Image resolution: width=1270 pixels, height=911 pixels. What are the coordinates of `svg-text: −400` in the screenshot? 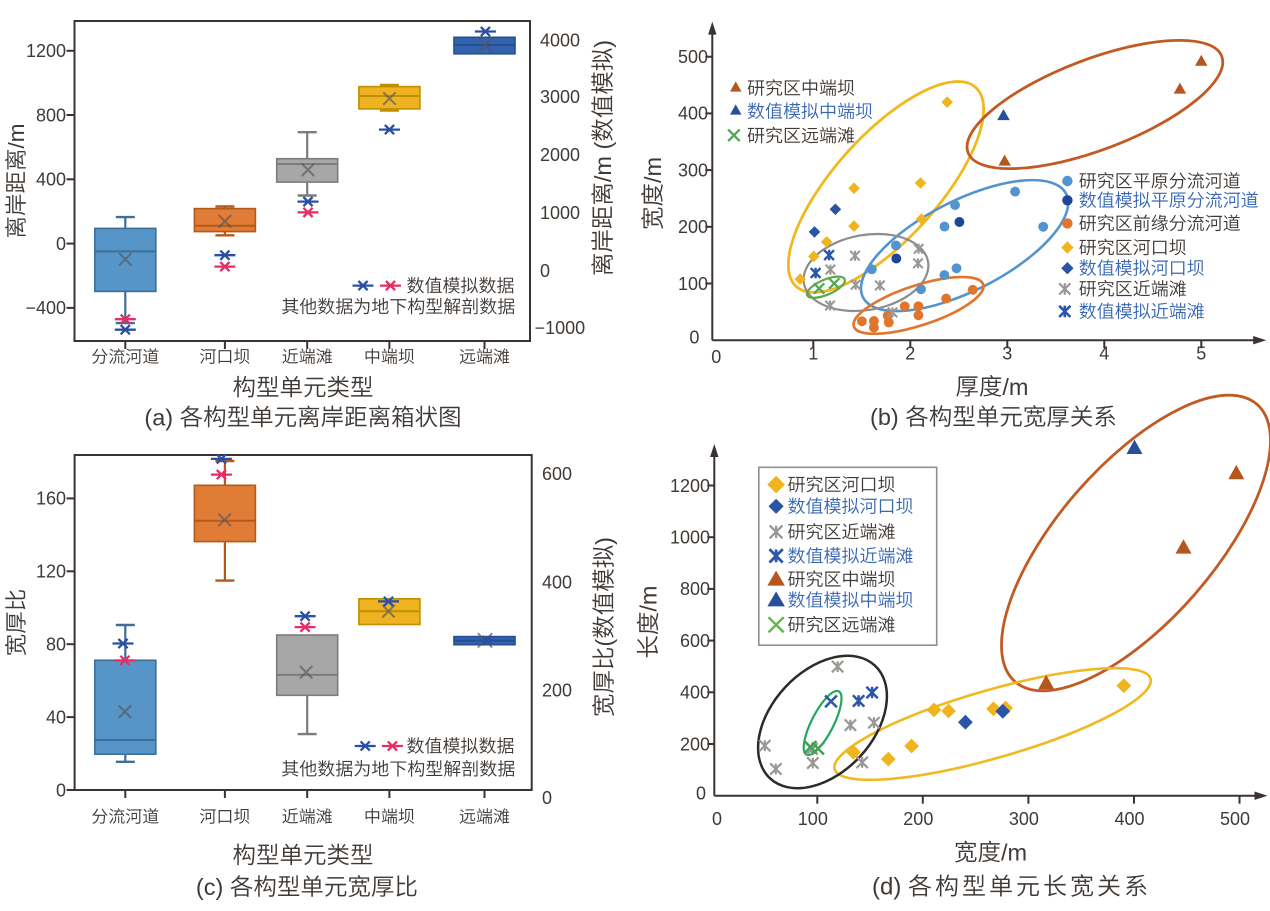 It's located at (46, 308).